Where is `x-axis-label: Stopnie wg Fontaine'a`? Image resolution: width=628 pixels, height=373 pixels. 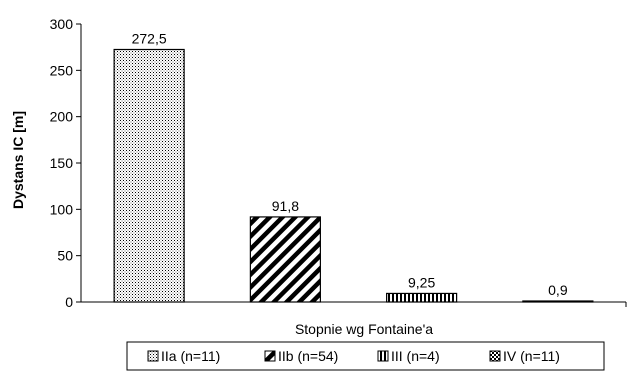 x-axis-label: Stopnie wg Fontaine'a is located at coordinates (364, 329).